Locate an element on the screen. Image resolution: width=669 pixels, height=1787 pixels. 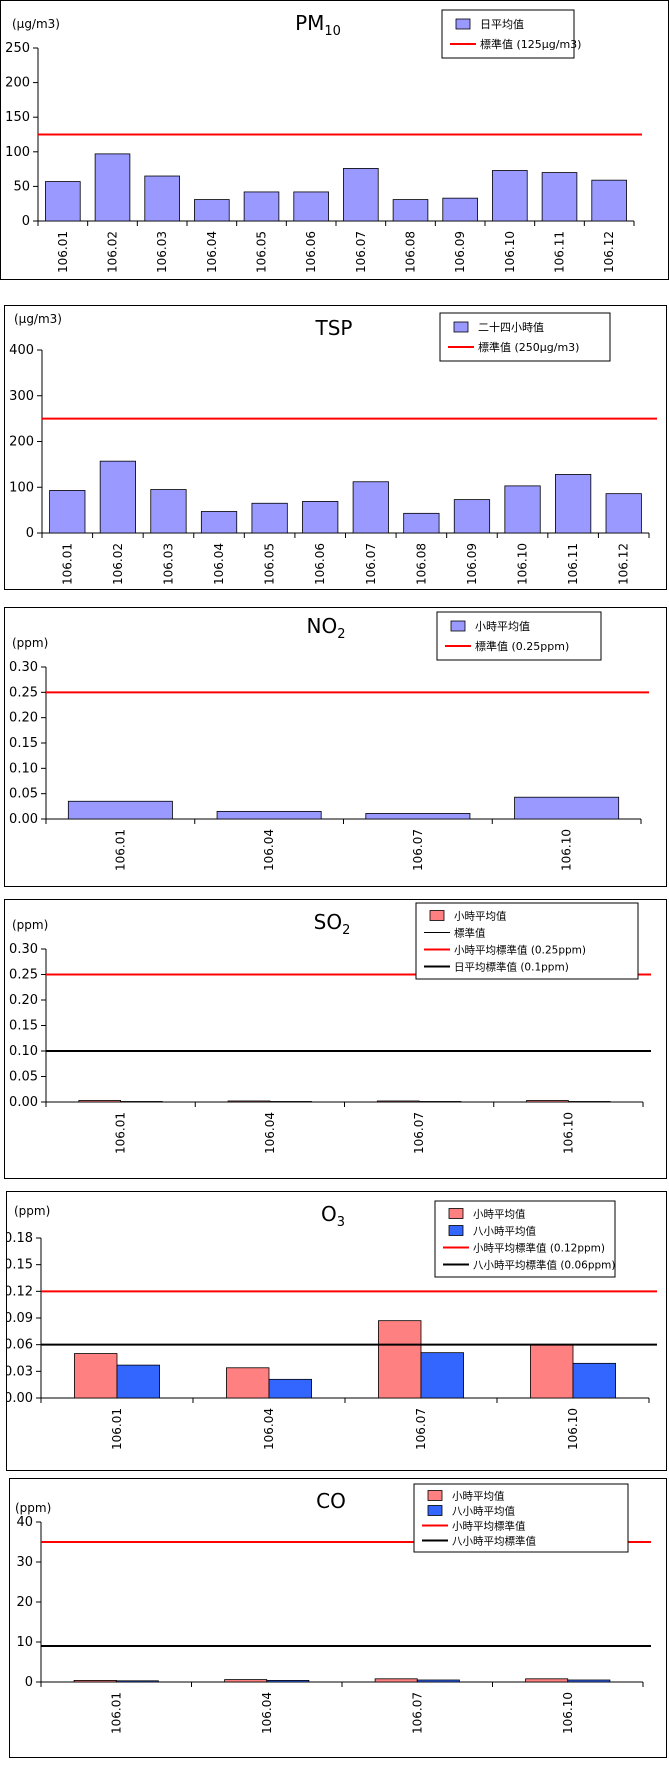
legend-label: 小時平均標準值 is located at coordinates (489, 1526).